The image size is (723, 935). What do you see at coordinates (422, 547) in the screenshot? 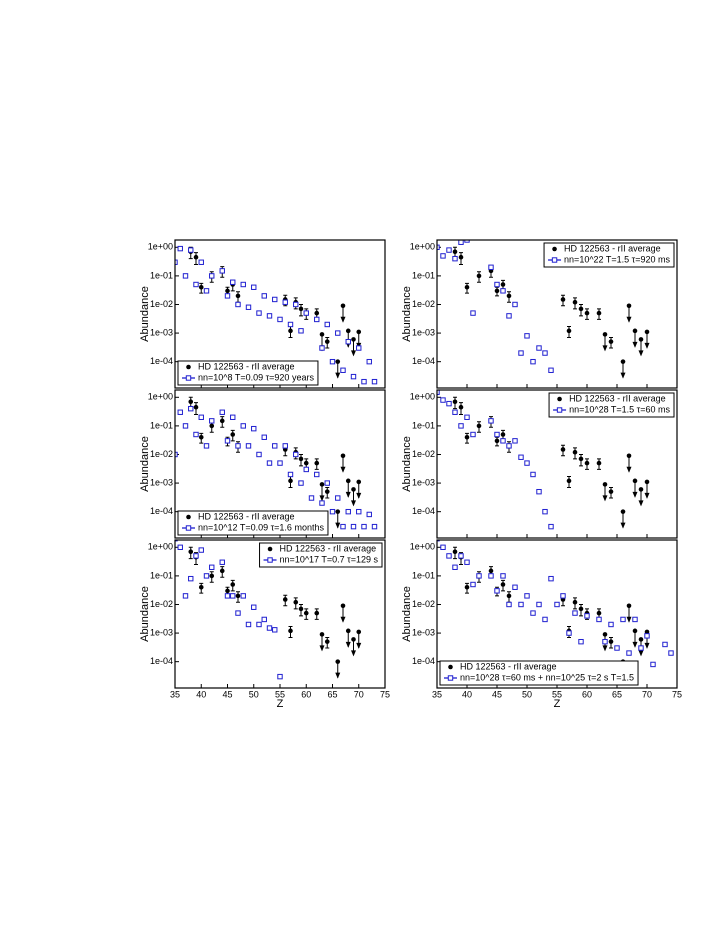
I see `y-tick-label: 1e+00` at bounding box center [422, 547].